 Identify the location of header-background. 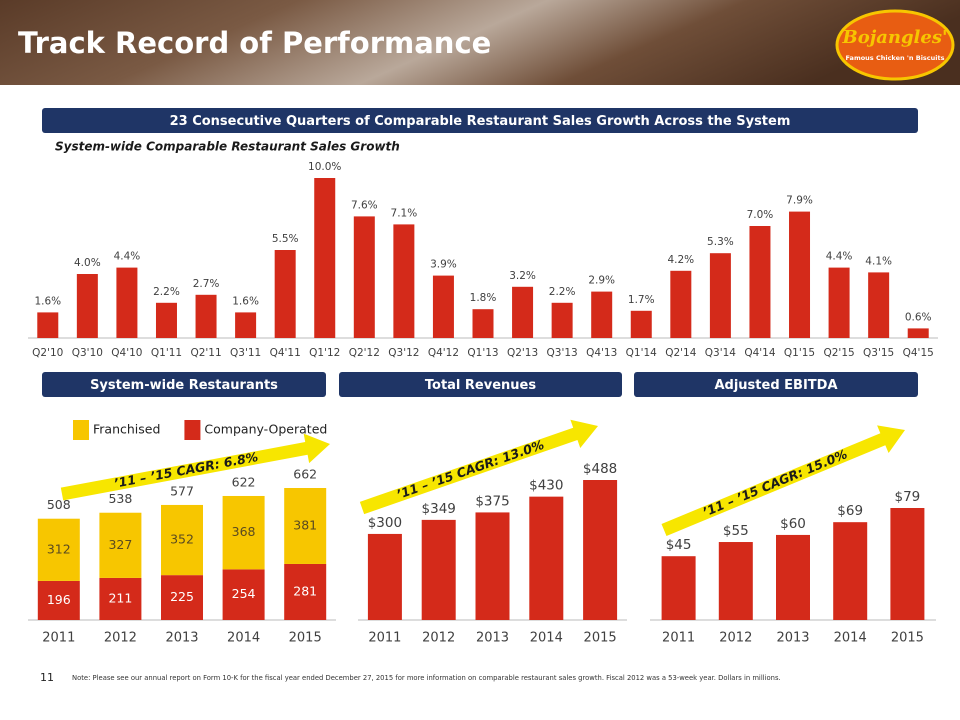
(480, 42).